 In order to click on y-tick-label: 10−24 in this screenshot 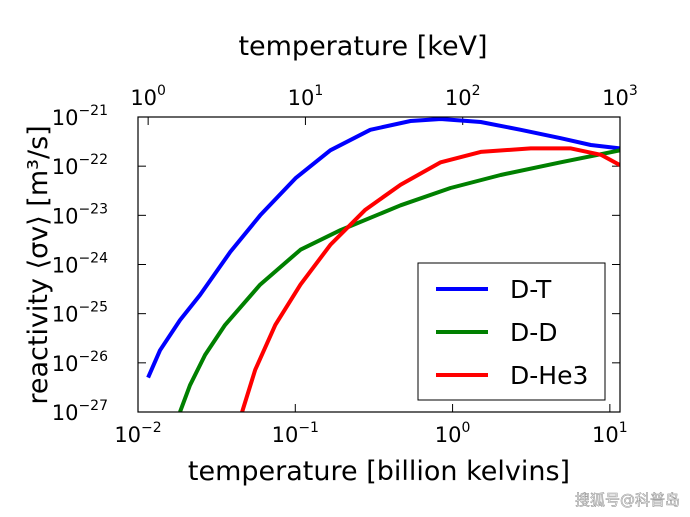, I will do `click(80, 264)`.